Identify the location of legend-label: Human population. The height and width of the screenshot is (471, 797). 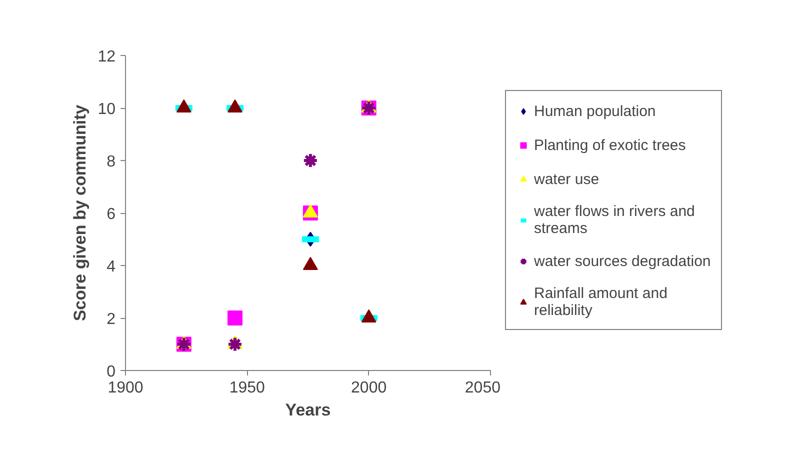
(595, 111).